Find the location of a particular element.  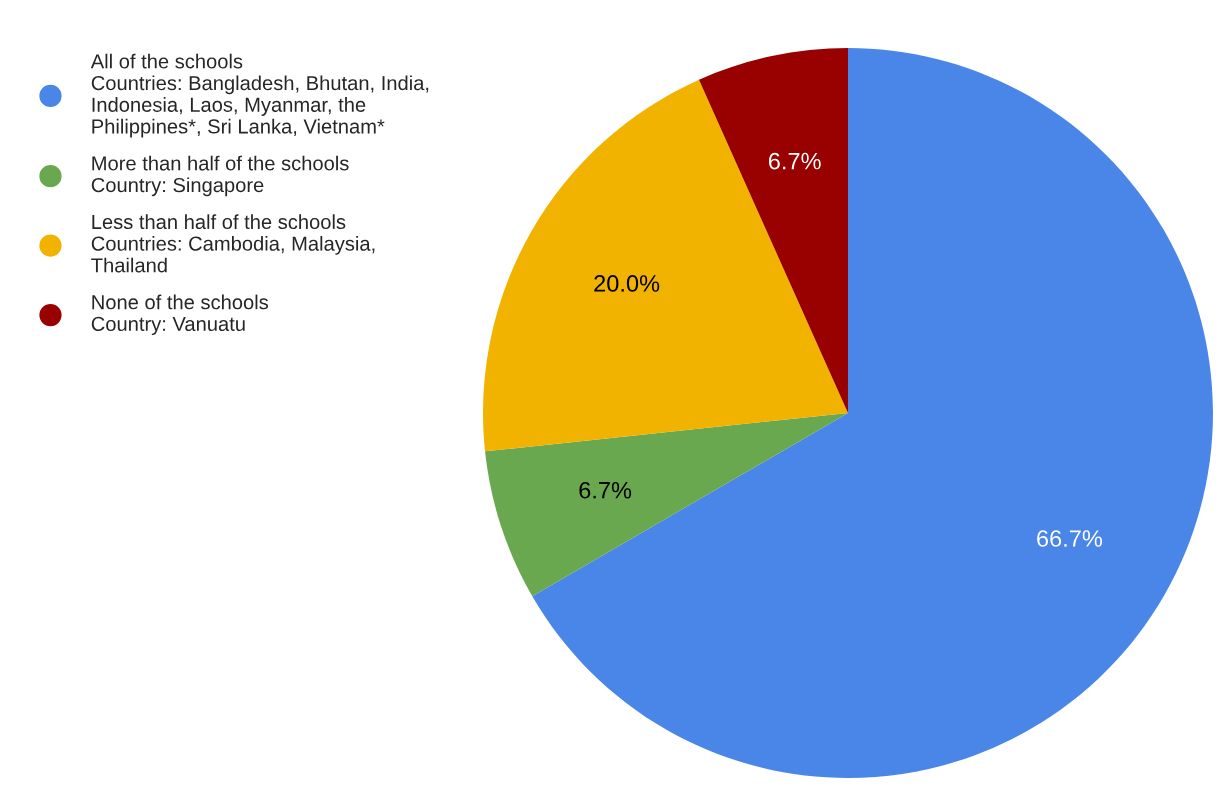

data-label: 66.7% is located at coordinates (1070, 538).